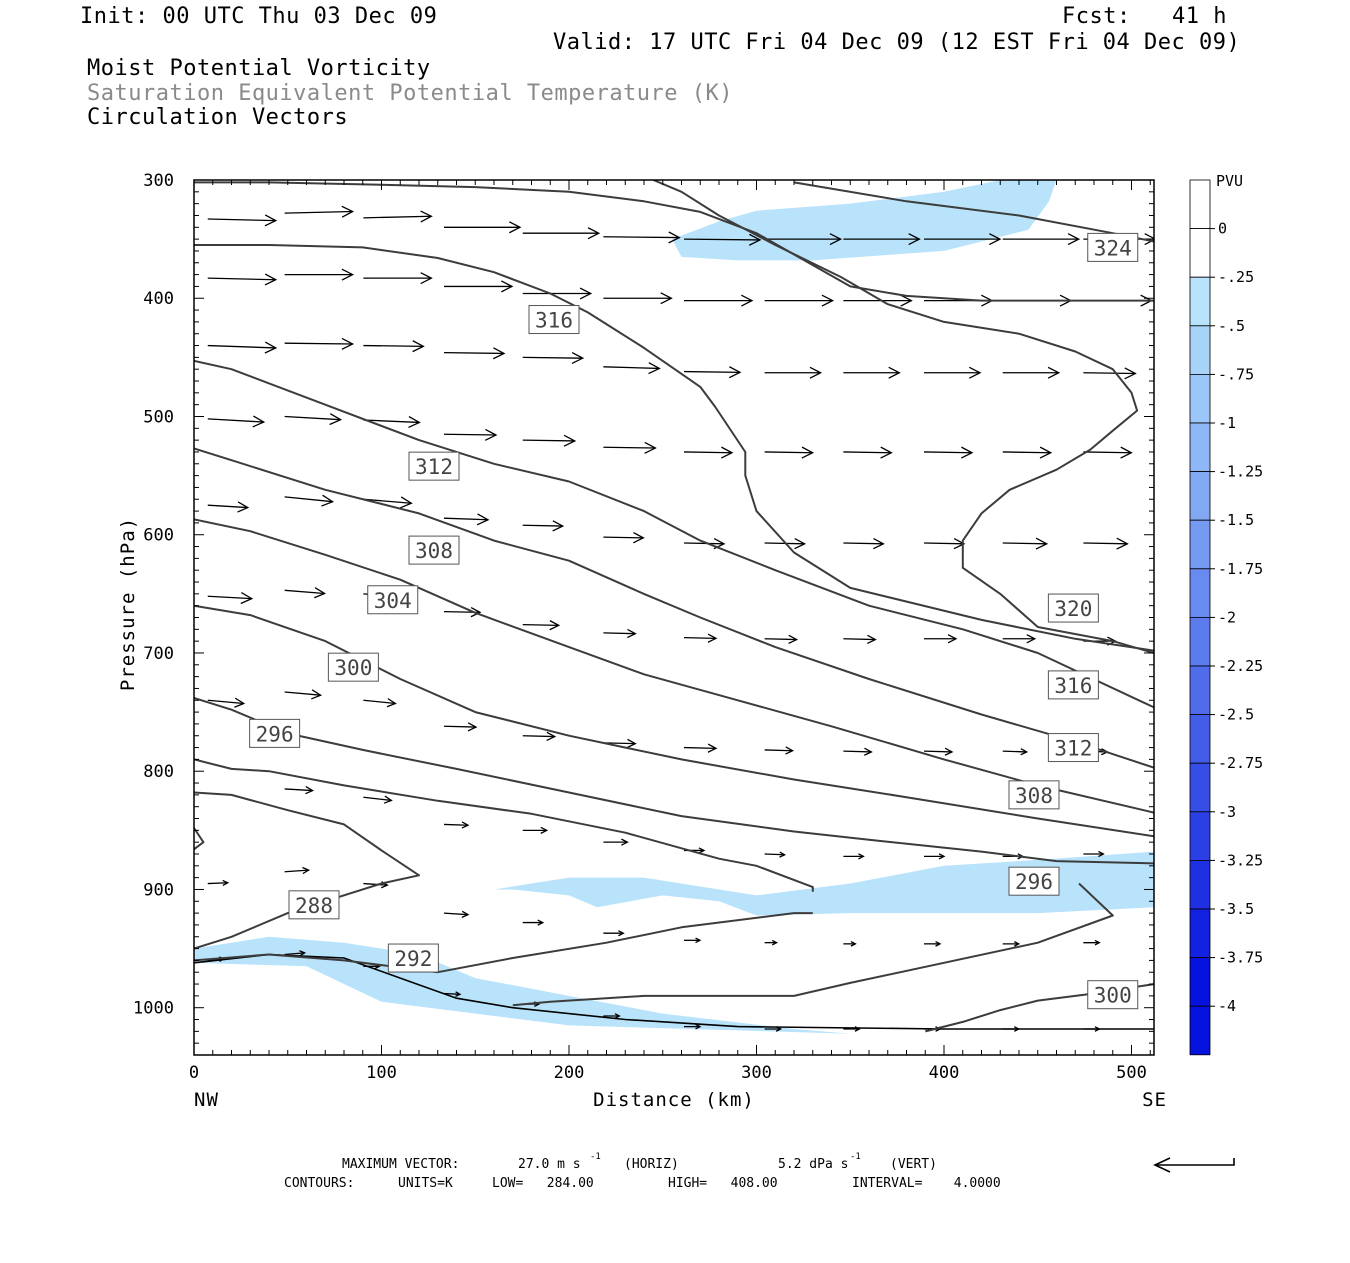 Image resolution: width=1350 pixels, height=1263 pixels. I want to click on contour-label-text: 288, so click(314, 906).